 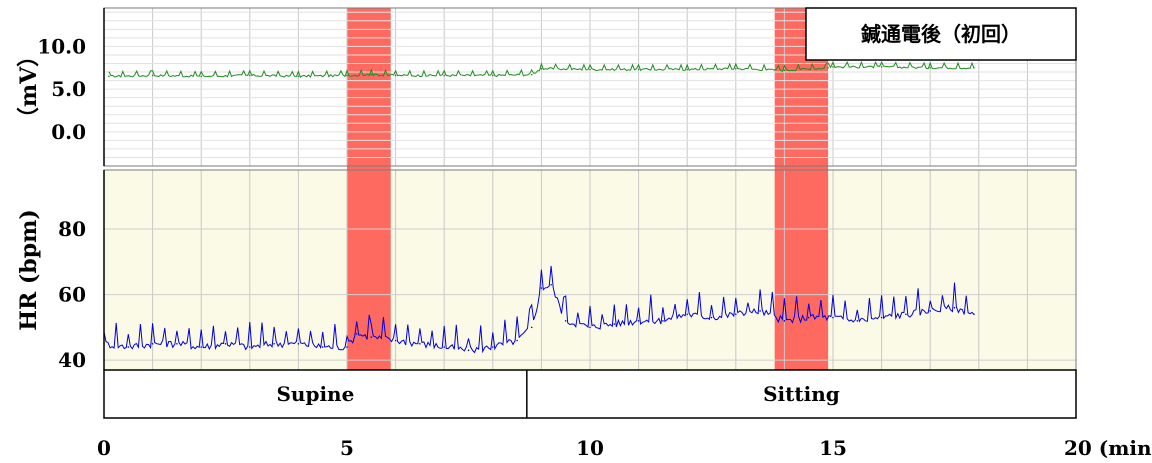 I want to click on highlight-band, so click(x=369, y=189).